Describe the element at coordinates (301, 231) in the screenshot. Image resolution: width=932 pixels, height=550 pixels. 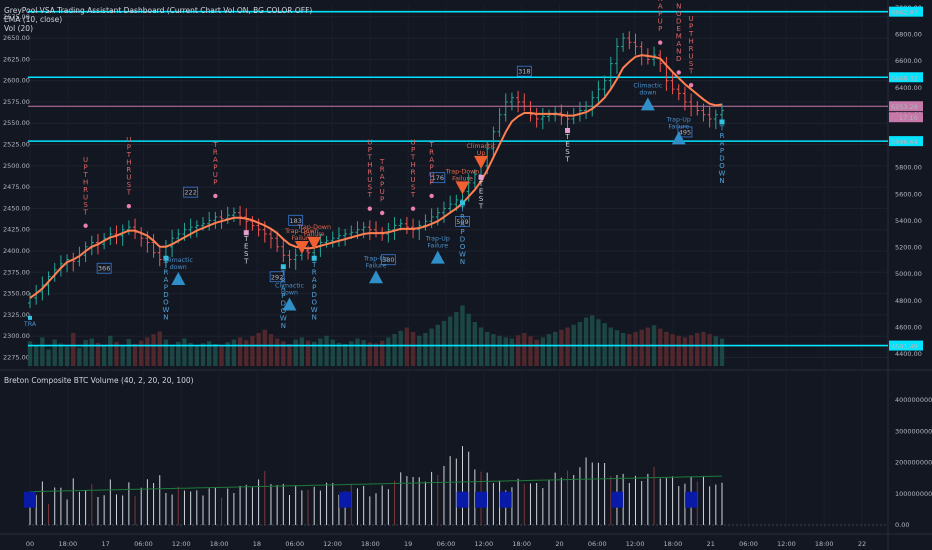
I see `annotation-text: Trap-Down` at that location.